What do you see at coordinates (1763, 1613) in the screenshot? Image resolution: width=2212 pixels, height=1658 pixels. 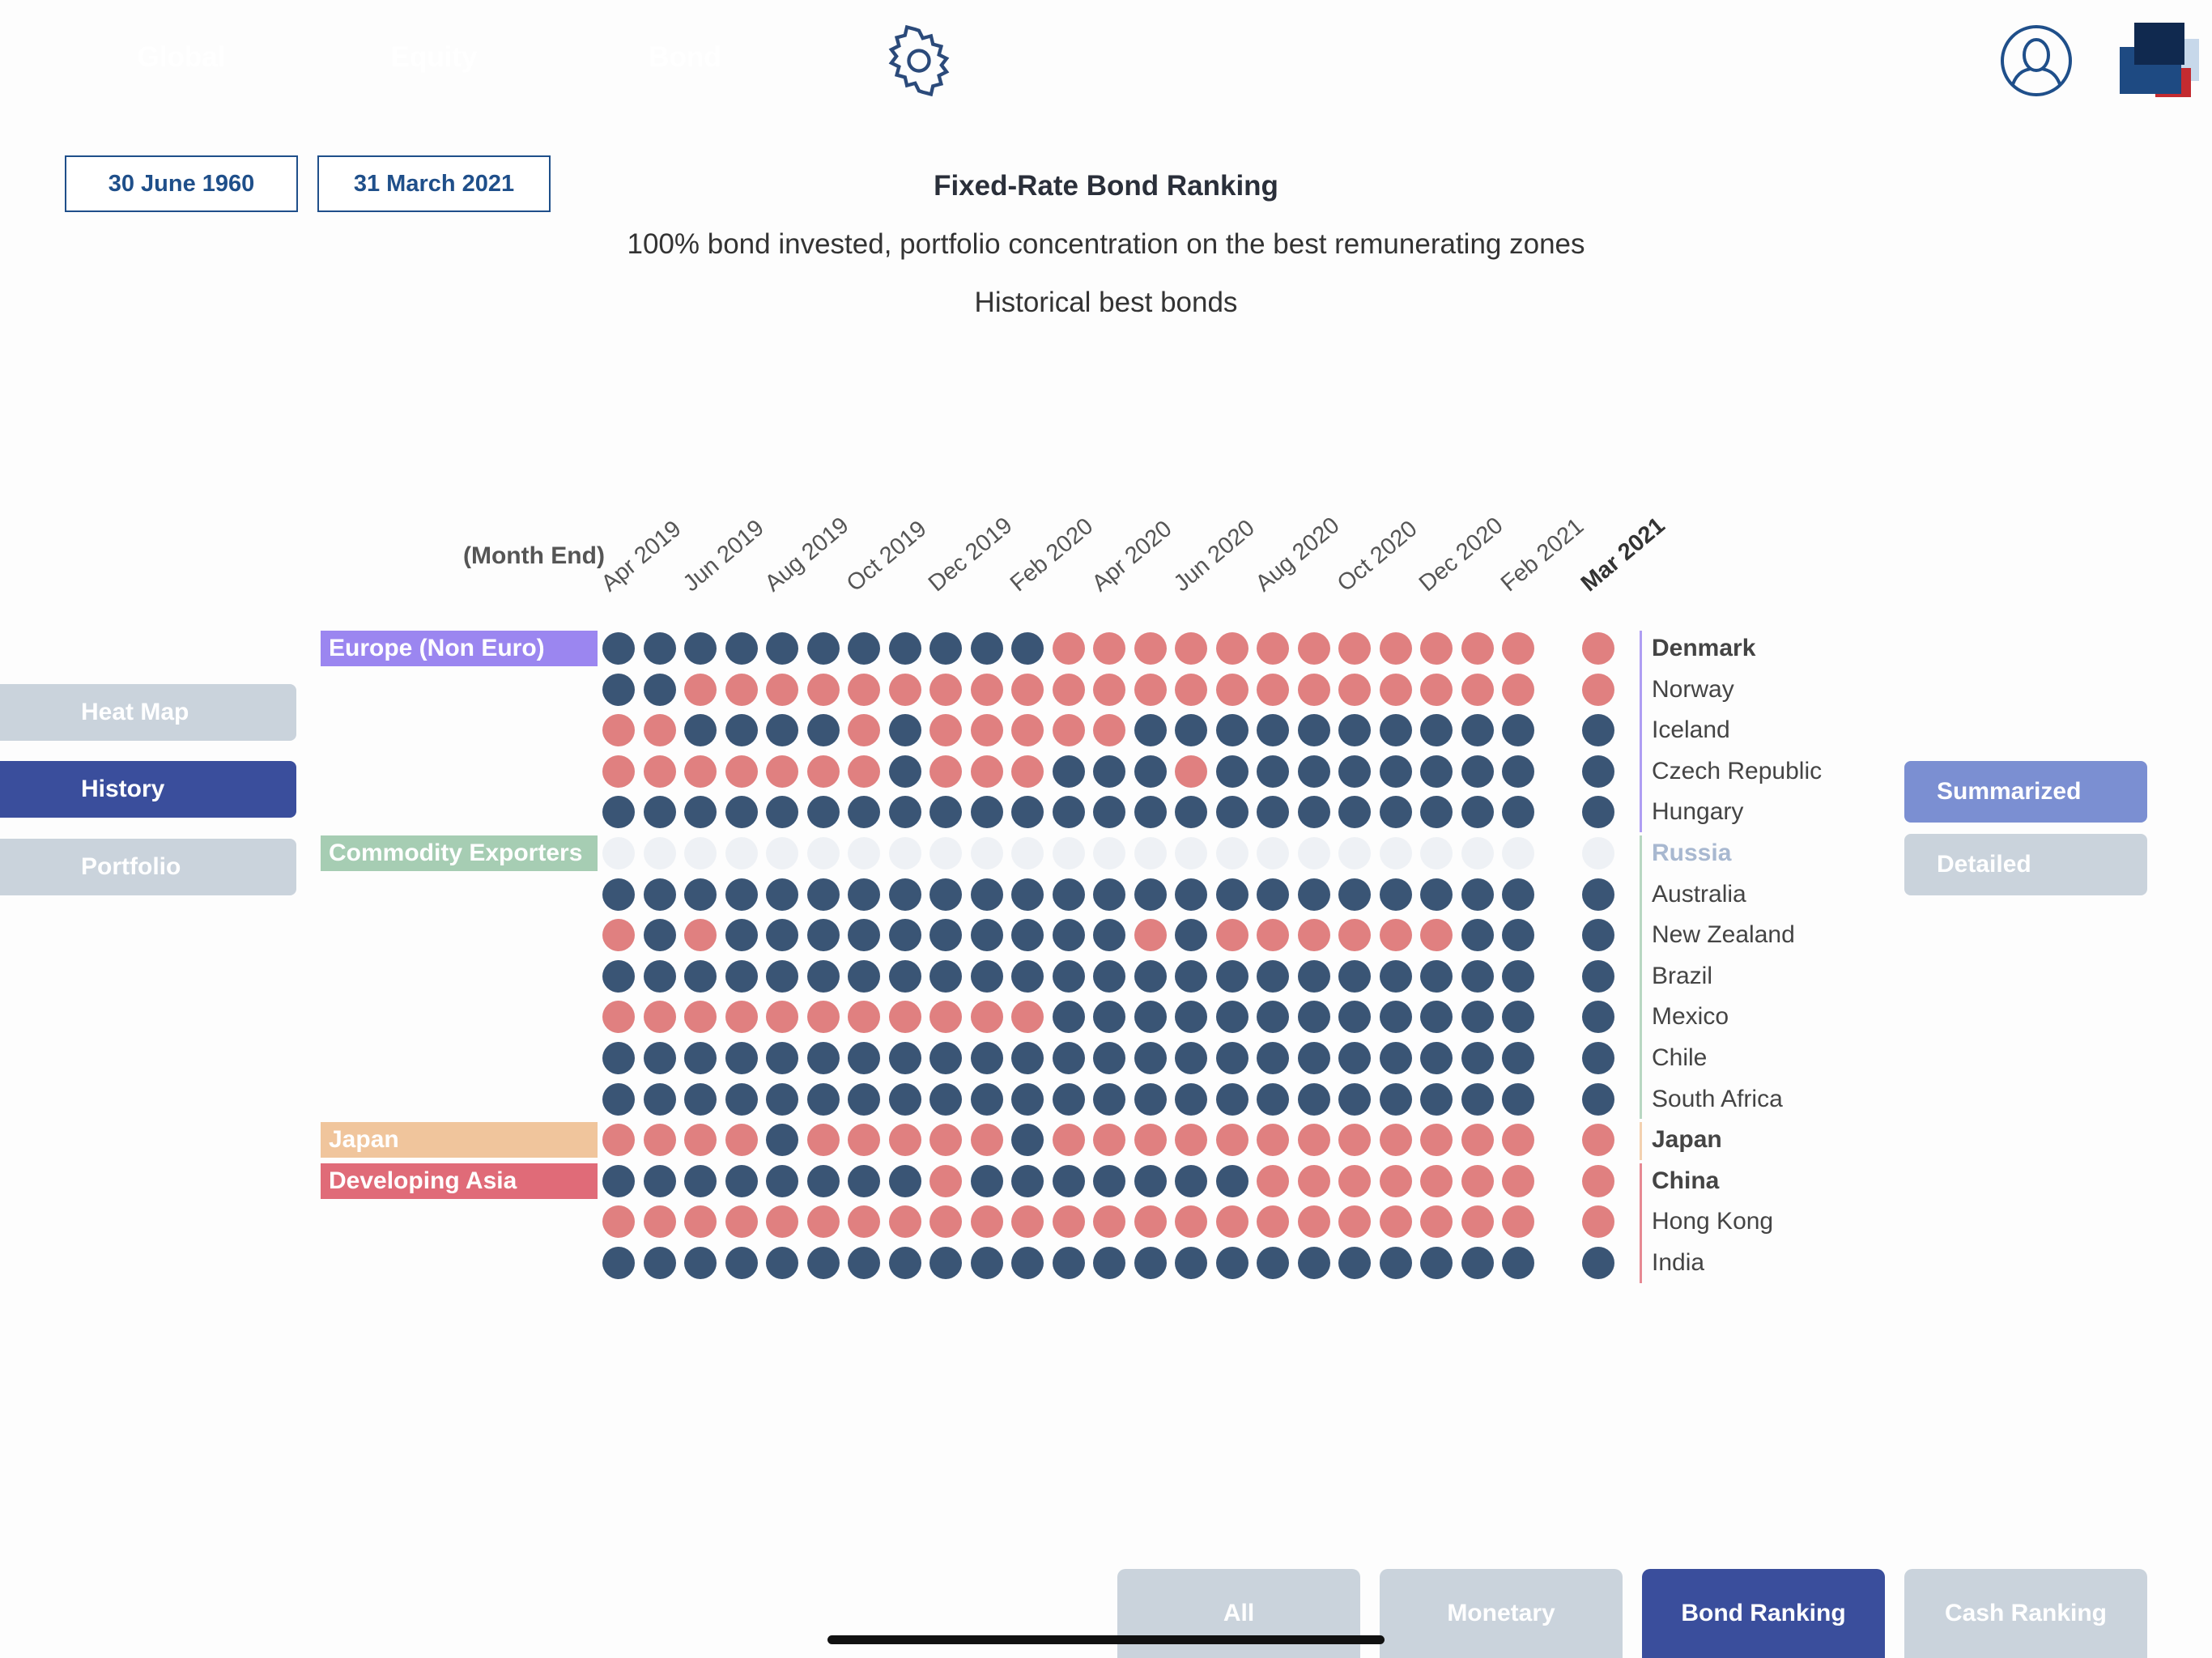 I see `tab-bond-ranking: Bond Ranking` at bounding box center [1763, 1613].